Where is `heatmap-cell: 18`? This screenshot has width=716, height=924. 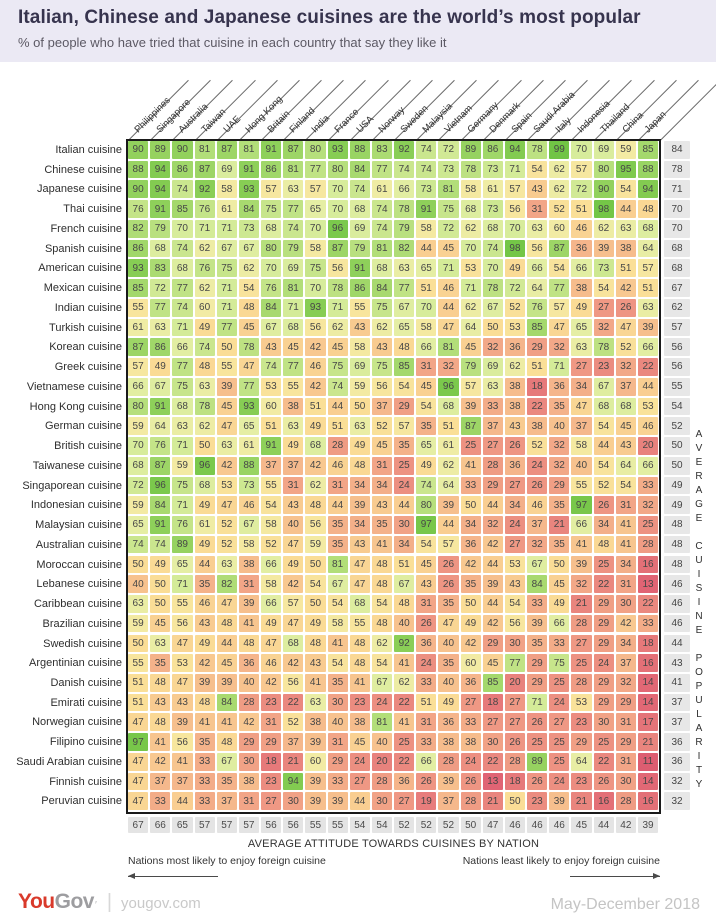 heatmap-cell: 18 is located at coordinates (515, 781).